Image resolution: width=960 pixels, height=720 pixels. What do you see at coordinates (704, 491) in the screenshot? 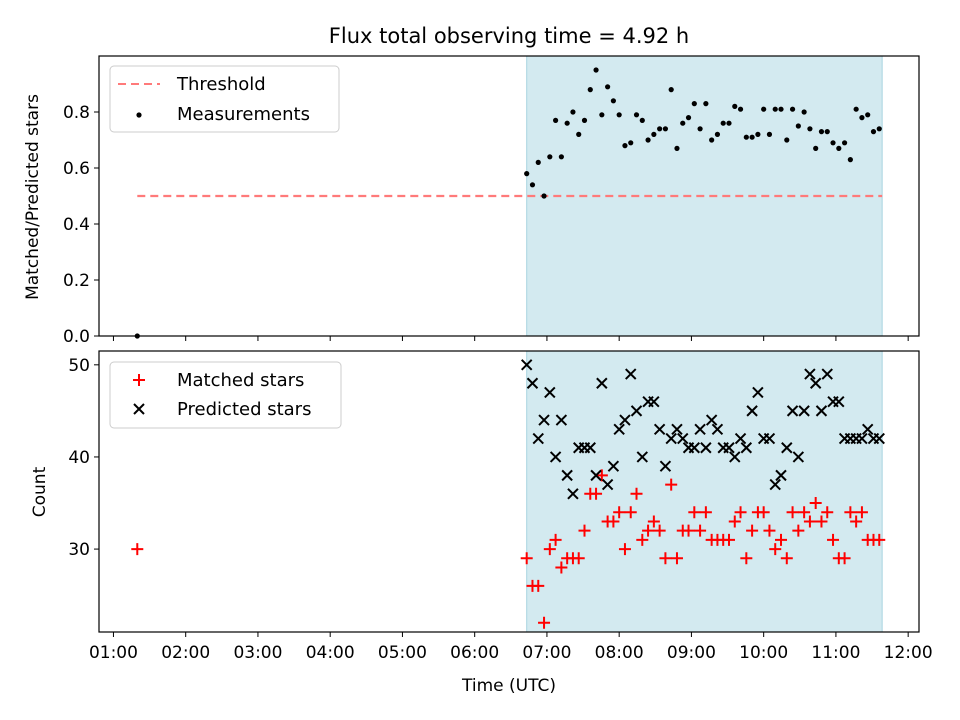
I see `observing-span-bottom` at bounding box center [704, 491].